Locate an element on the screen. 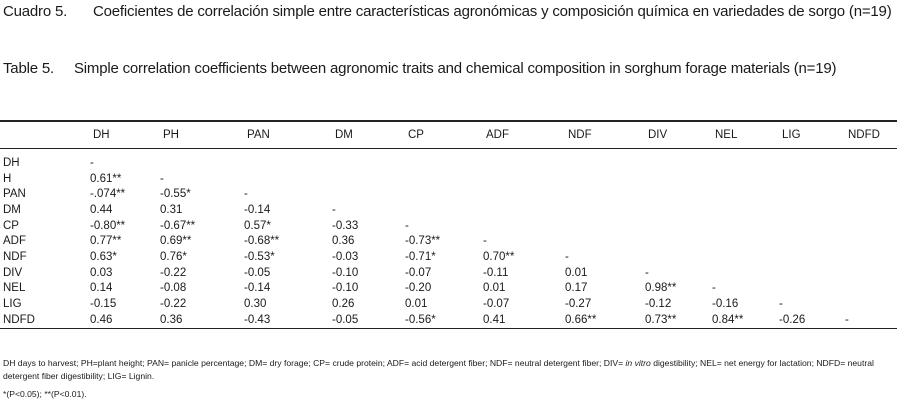 The width and height of the screenshot is (897, 406). table-cell: -0.43 is located at coordinates (257, 319).